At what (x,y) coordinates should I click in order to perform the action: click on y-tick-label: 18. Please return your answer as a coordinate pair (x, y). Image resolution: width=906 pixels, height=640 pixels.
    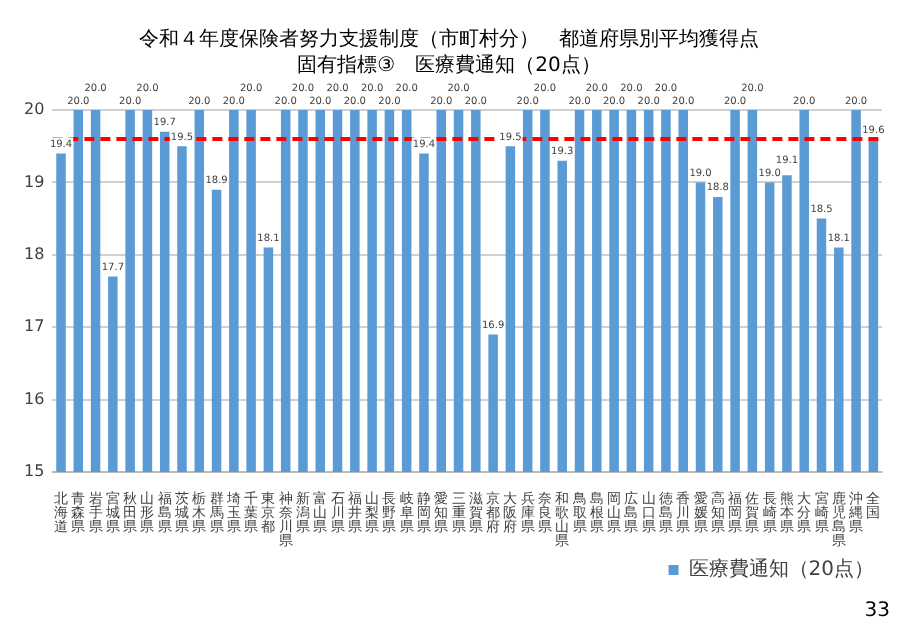
    Looking at the image, I should click on (34, 253).